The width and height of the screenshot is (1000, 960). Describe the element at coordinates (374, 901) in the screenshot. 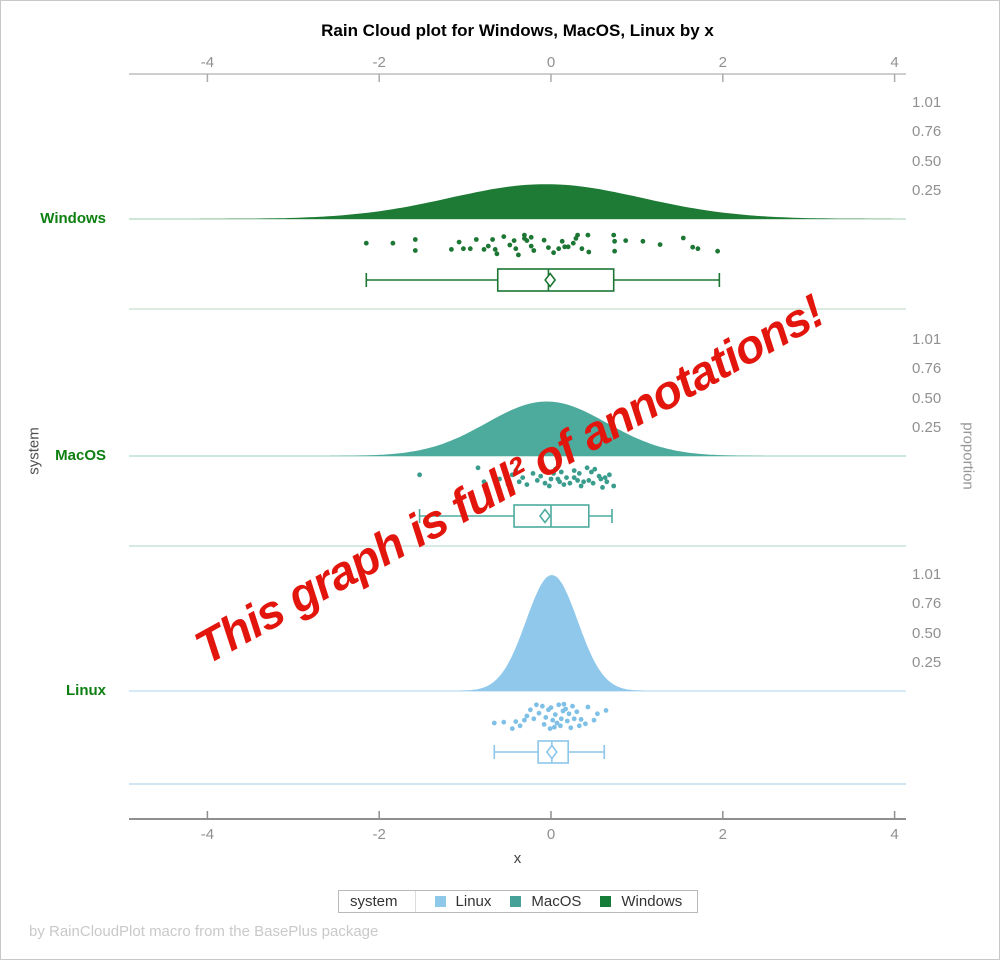

I see `legend-title: system` at that location.